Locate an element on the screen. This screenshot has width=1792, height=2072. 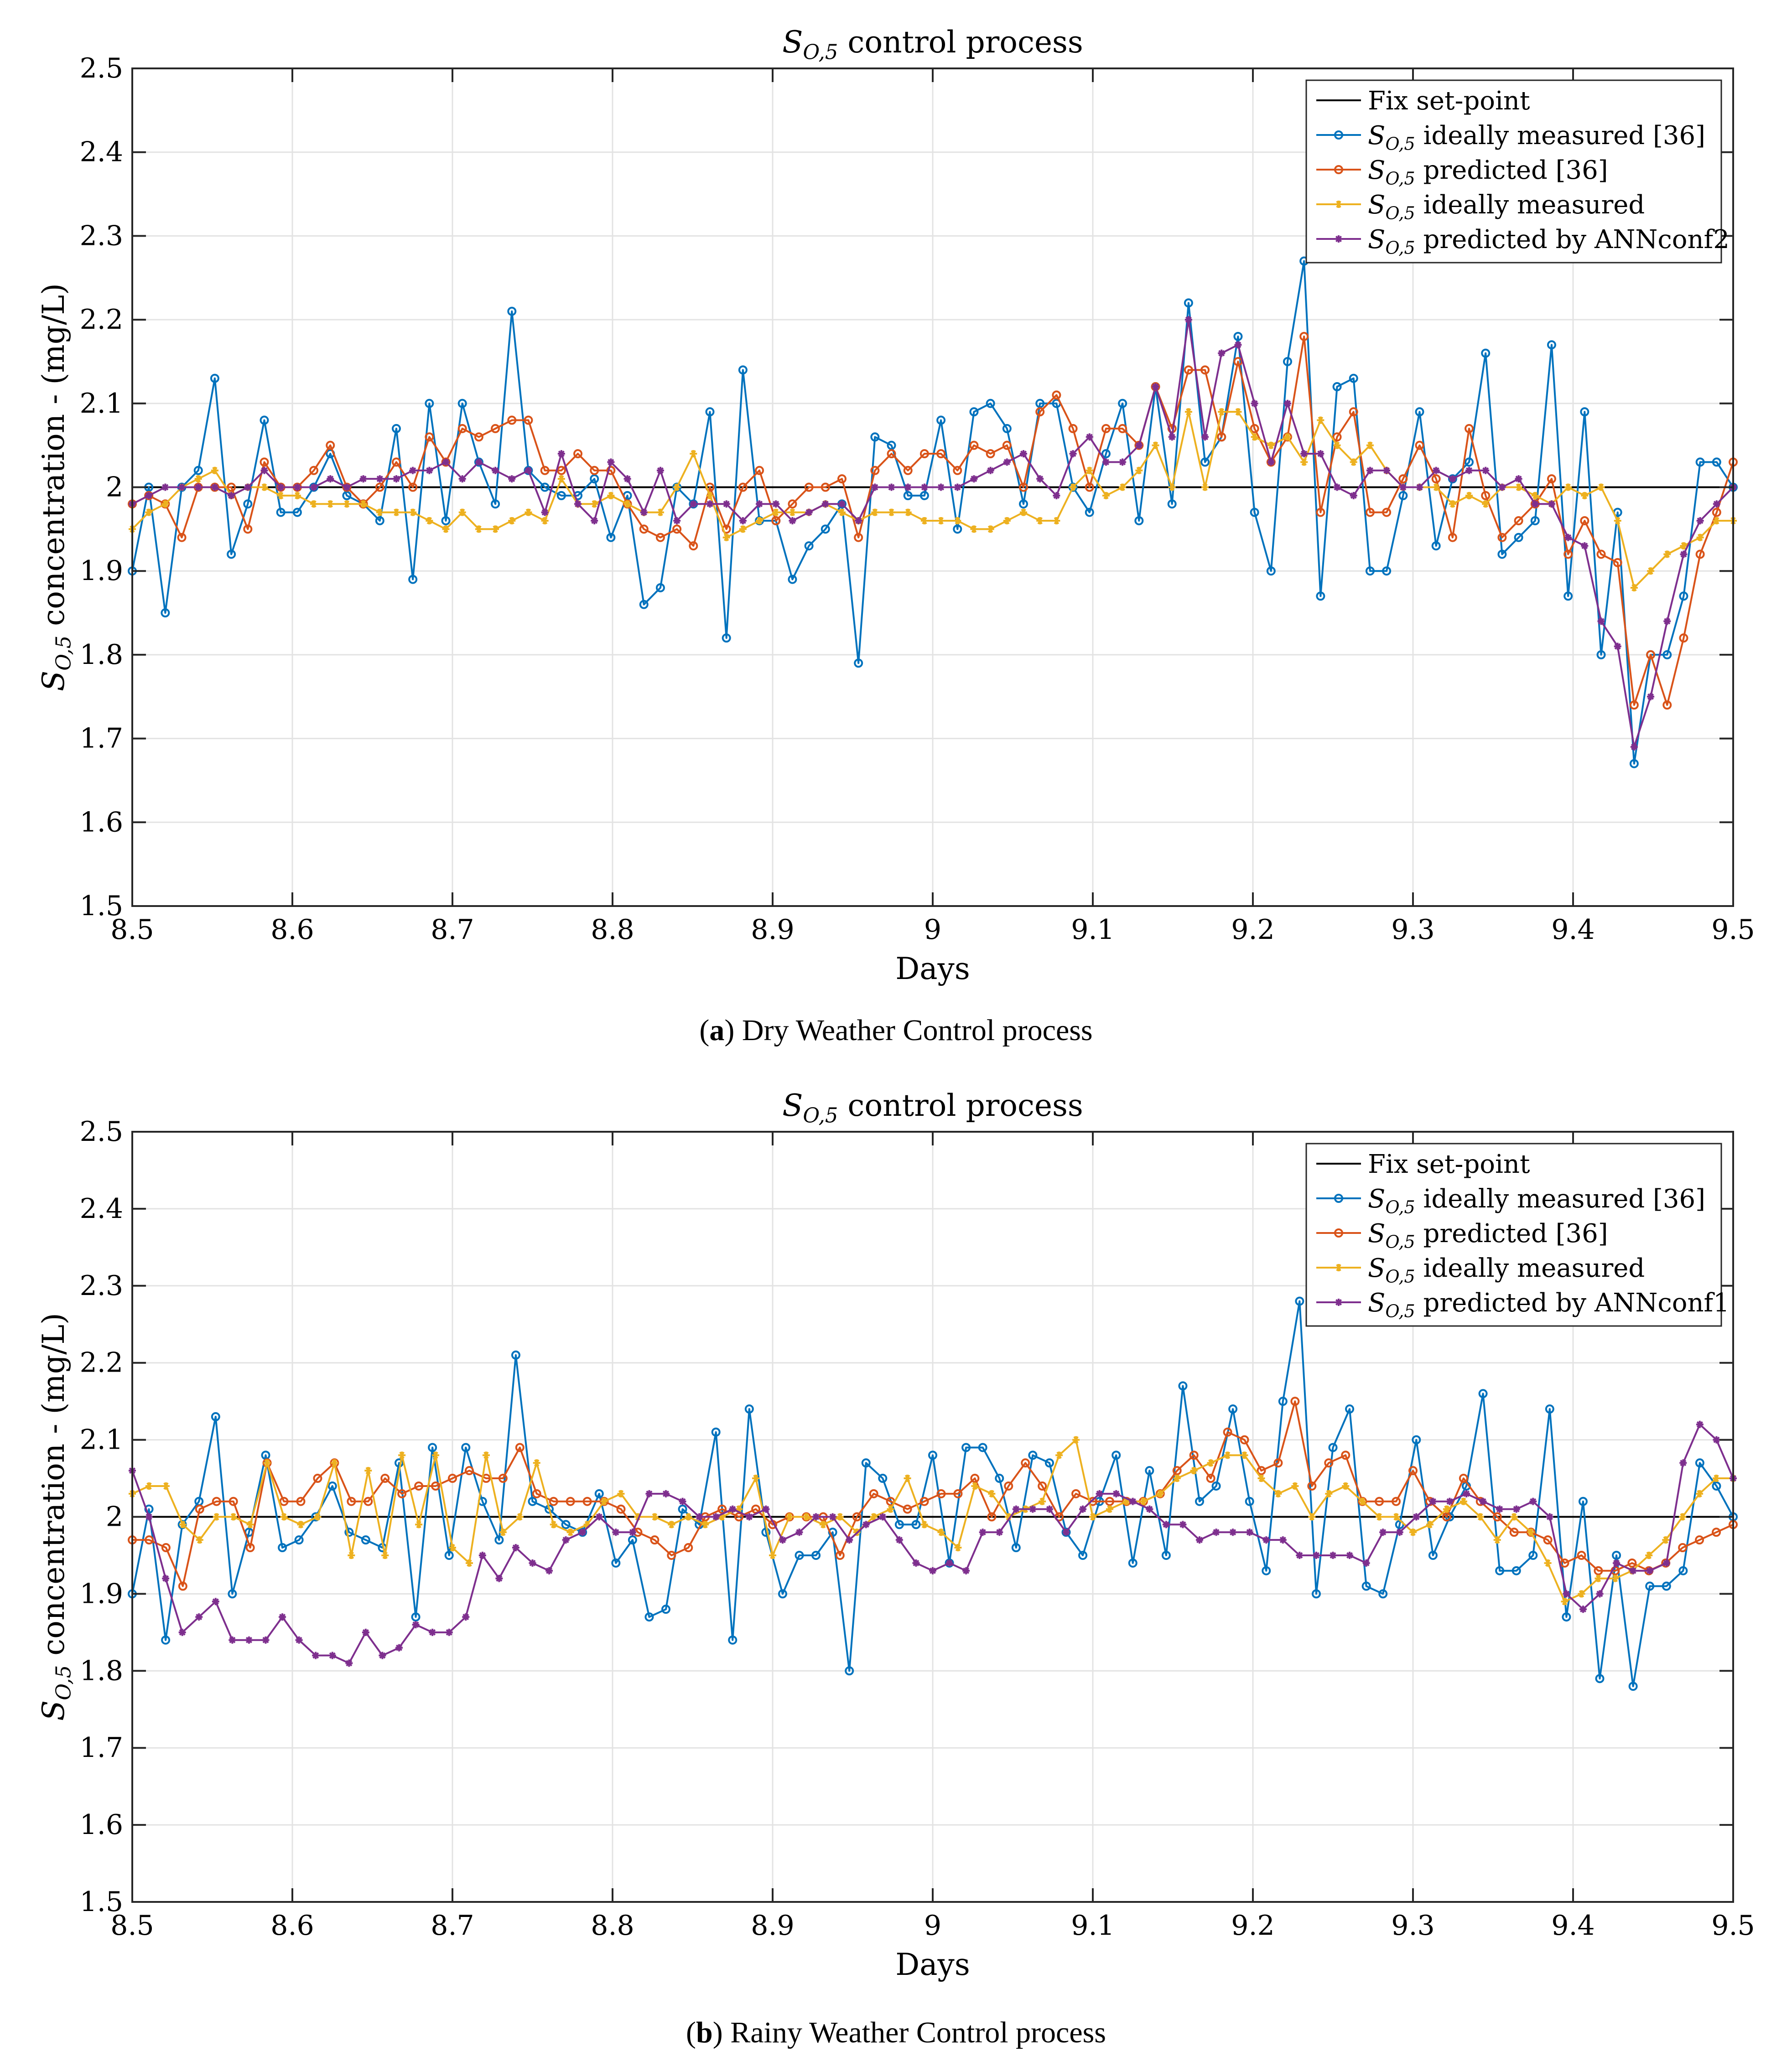
y-tick-label: 2.4 is located at coordinates (102, 152).